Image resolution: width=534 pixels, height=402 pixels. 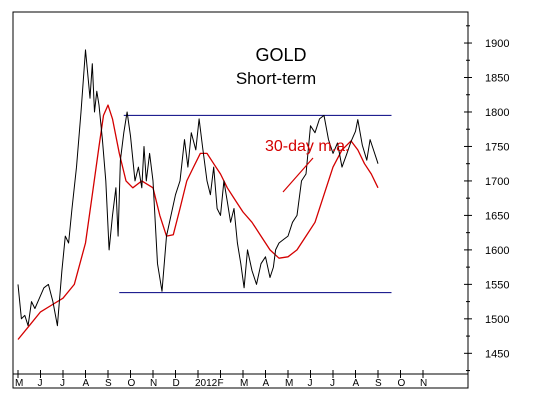 What do you see at coordinates (497, 354) in the screenshot?
I see `y-tick-label: 1450` at bounding box center [497, 354].